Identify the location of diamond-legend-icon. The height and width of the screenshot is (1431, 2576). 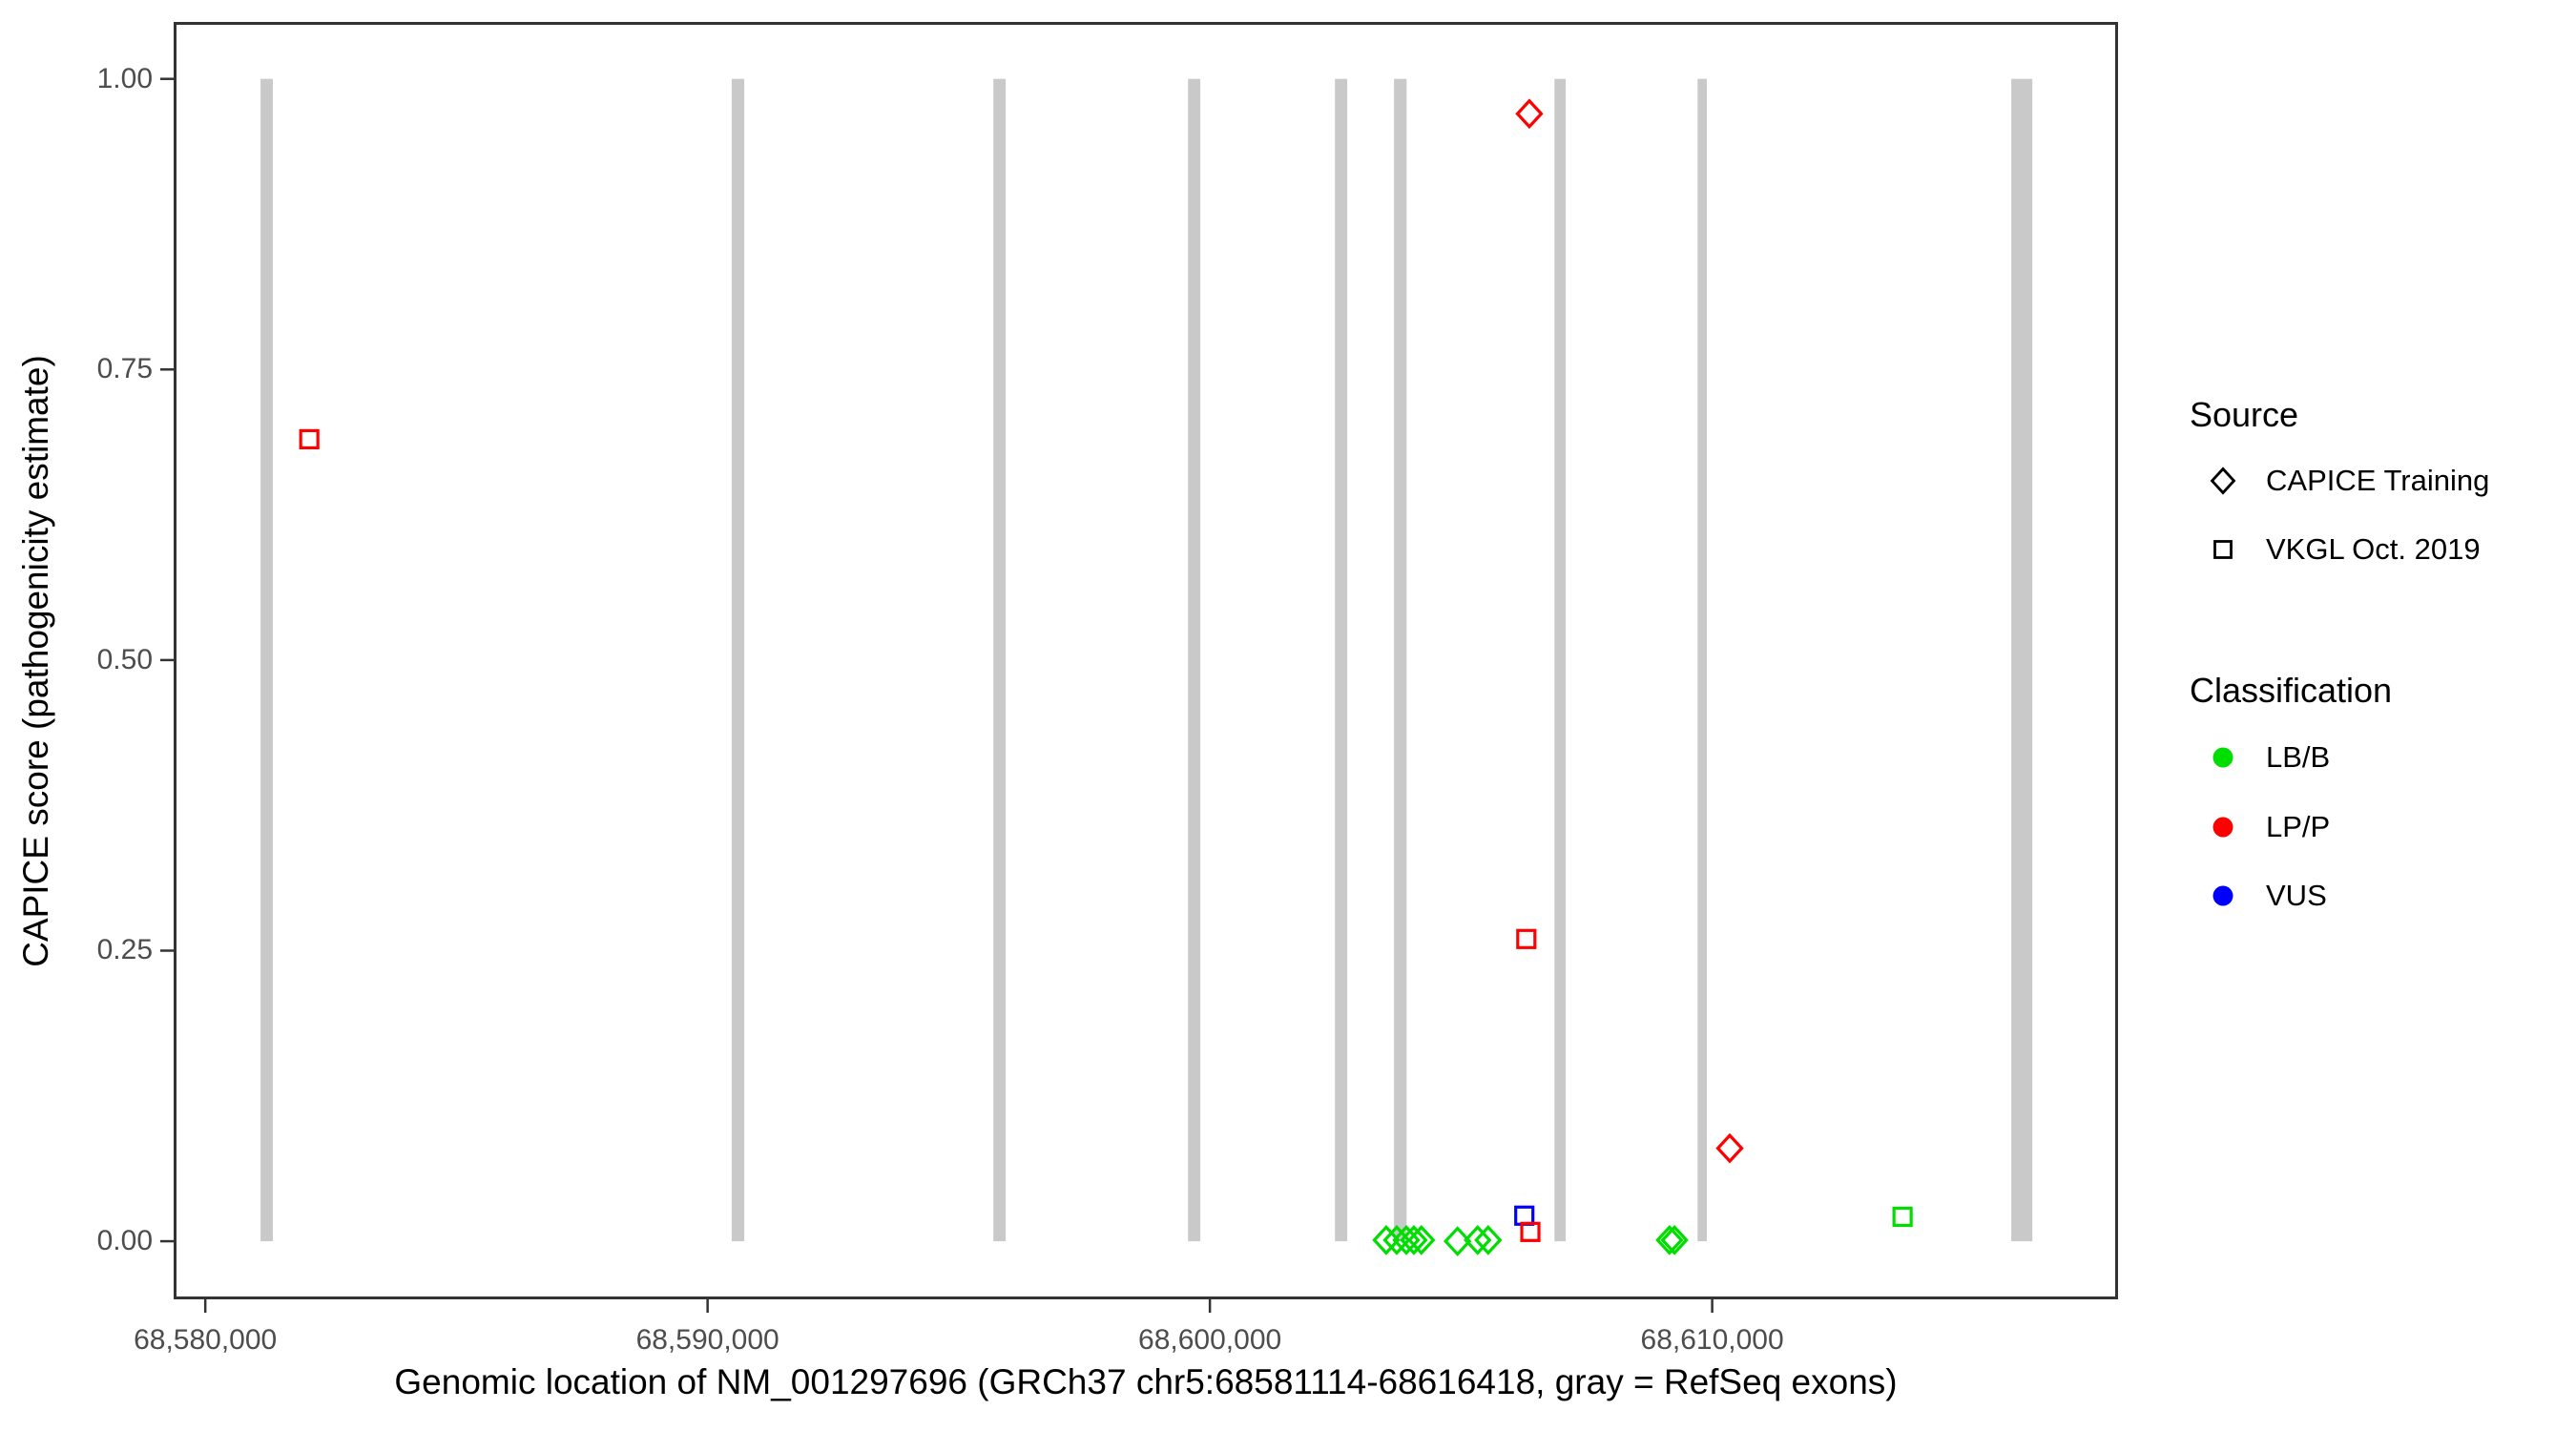
(2223, 481).